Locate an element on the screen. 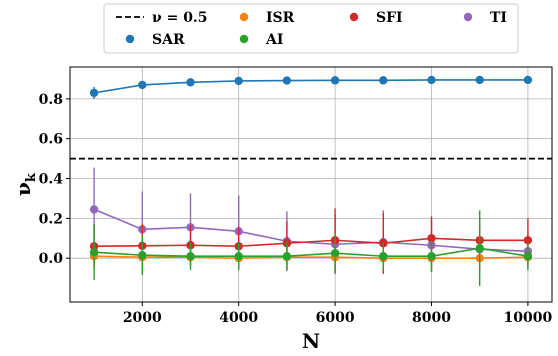 The image size is (558, 356). series-line-ai is located at coordinates (311, 252).